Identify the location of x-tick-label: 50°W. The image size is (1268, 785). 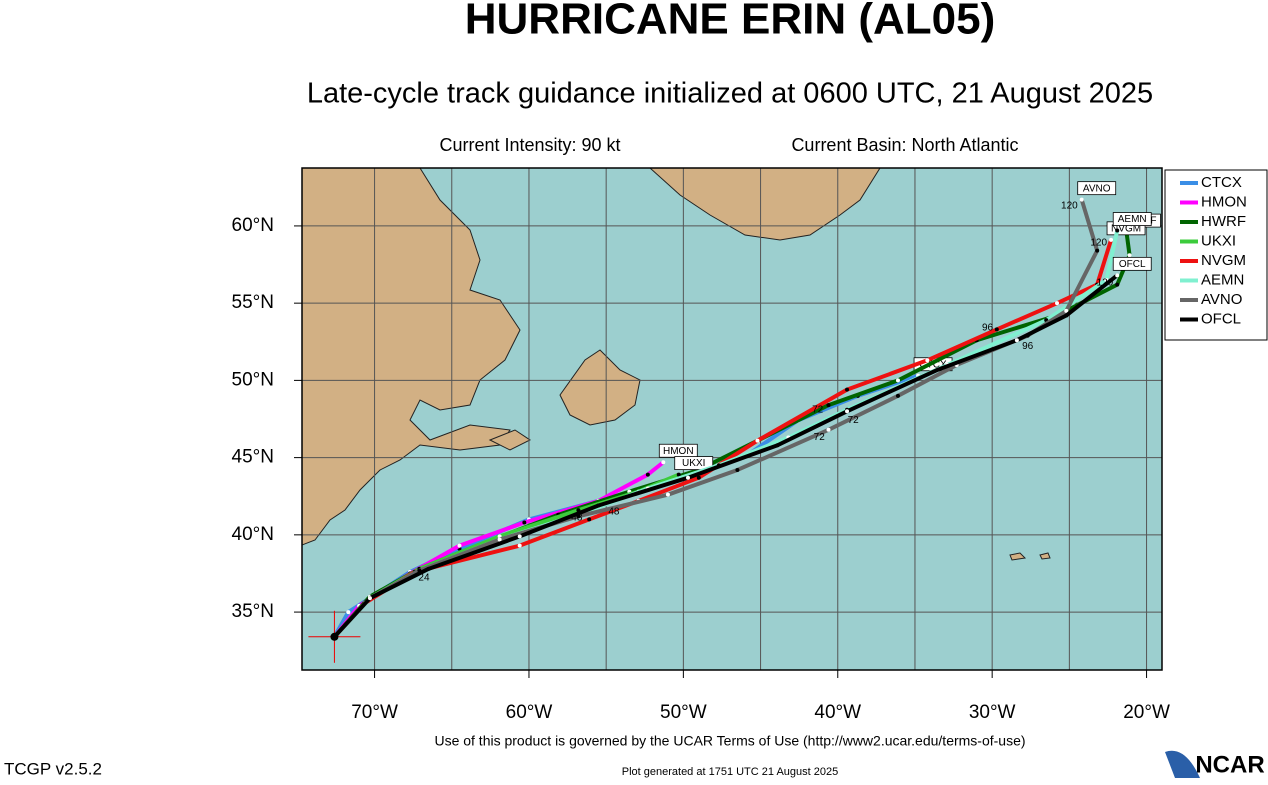
(683, 712).